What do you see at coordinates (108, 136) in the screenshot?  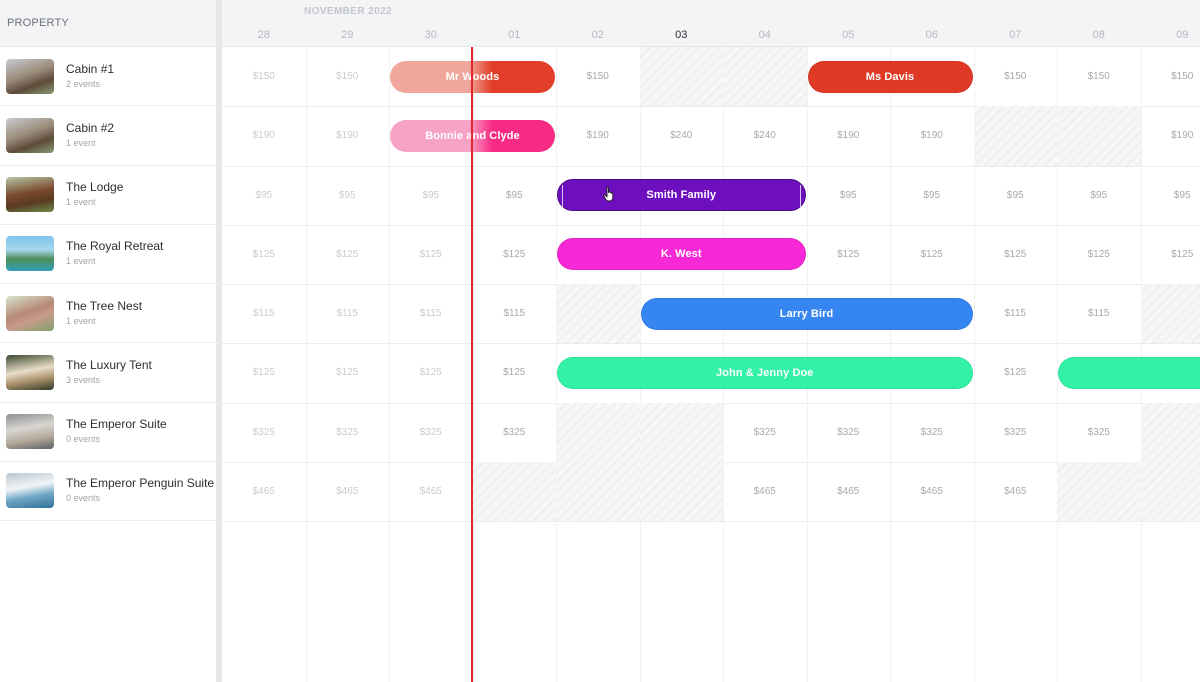 I see `property-row: Cabin #2 1 event` at bounding box center [108, 136].